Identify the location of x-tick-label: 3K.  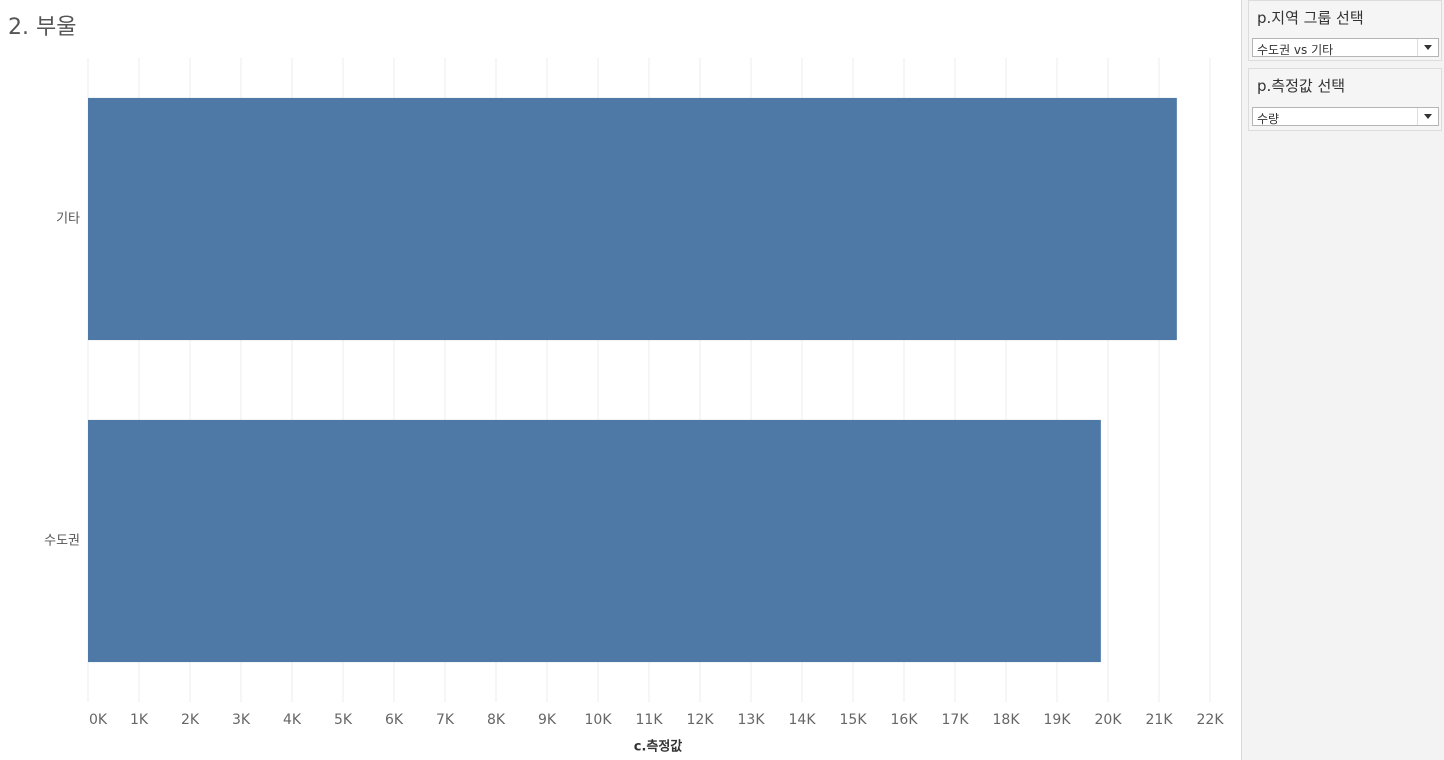
(241, 720).